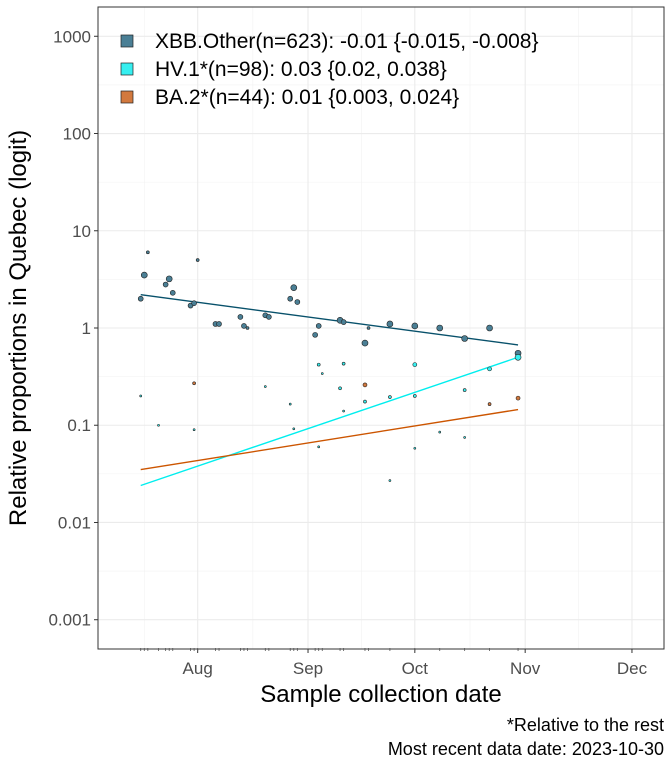 This screenshot has height=768, width=672. Describe the element at coordinates (347, 41) in the screenshot. I see `legend-label: XBB.Other(n=623): -0.01 {-0.015, -0.008}` at that location.